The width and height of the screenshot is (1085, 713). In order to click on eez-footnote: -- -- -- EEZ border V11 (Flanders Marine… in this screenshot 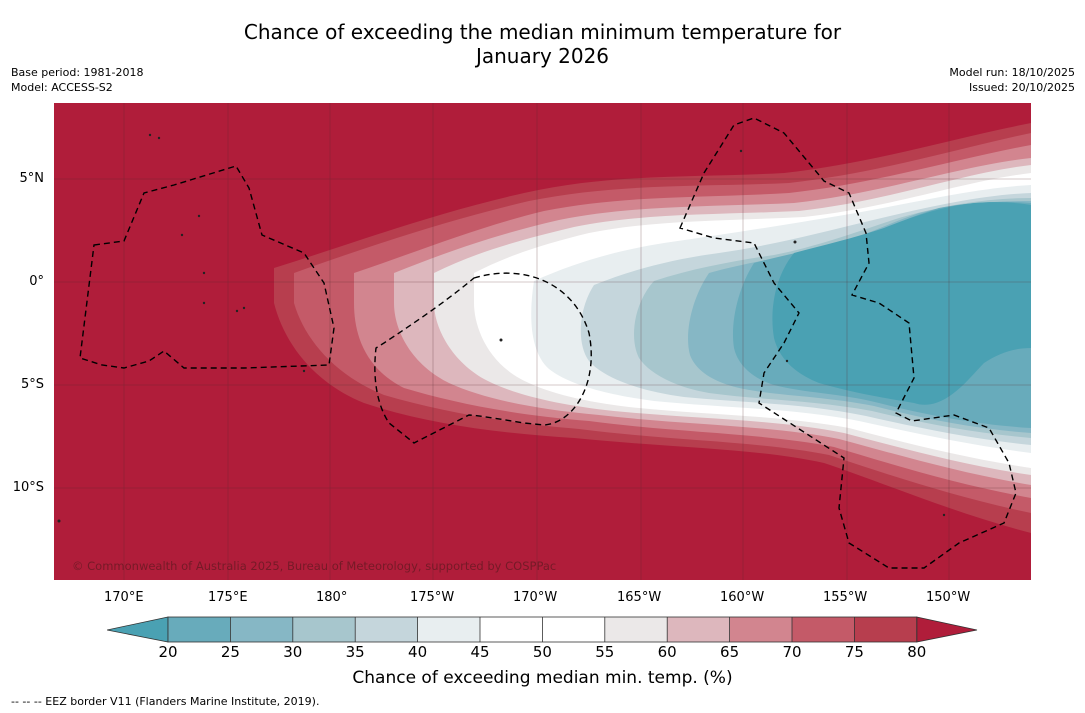, I will do `click(165, 701)`.